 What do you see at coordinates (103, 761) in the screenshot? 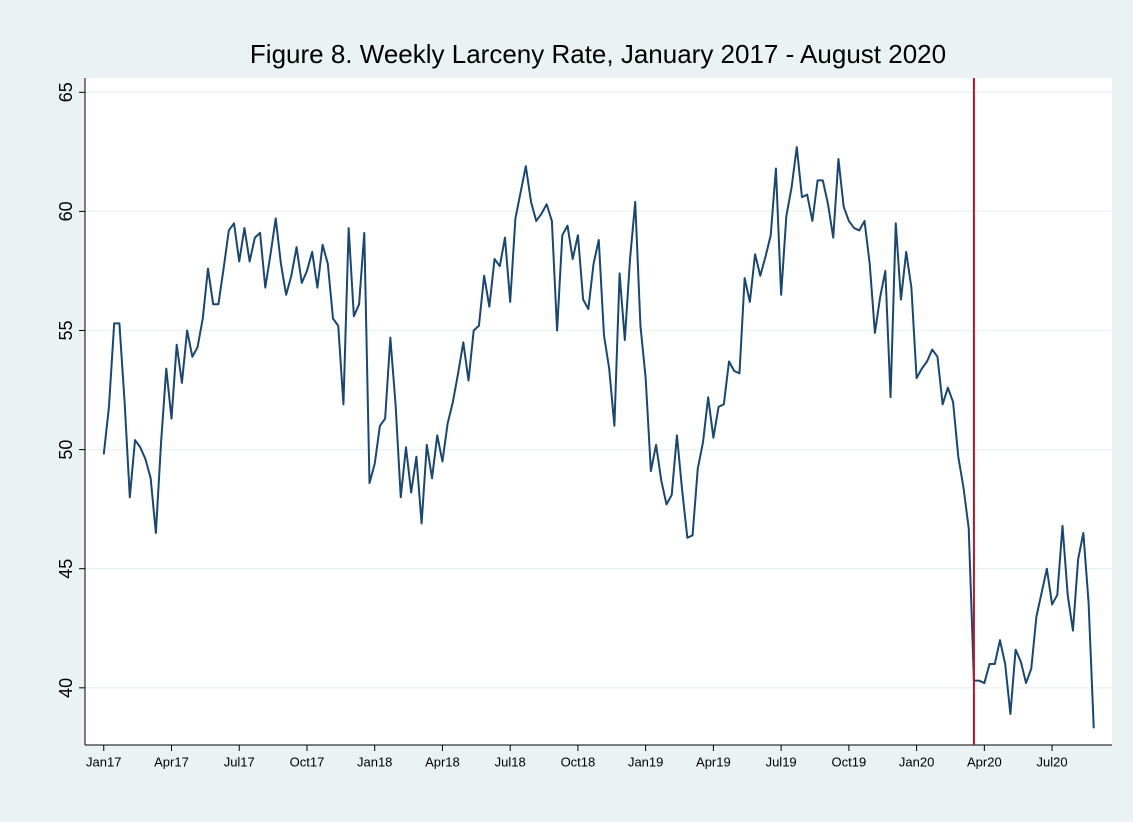
I see `x-tick-label: Jan17` at bounding box center [103, 761].